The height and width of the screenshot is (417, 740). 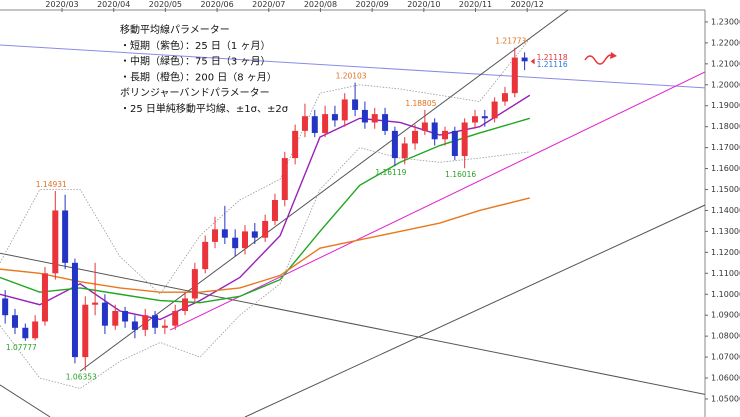 What do you see at coordinates (175, 29) in the screenshot?
I see `note-text: 移動平均線パラメーター` at bounding box center [175, 29].